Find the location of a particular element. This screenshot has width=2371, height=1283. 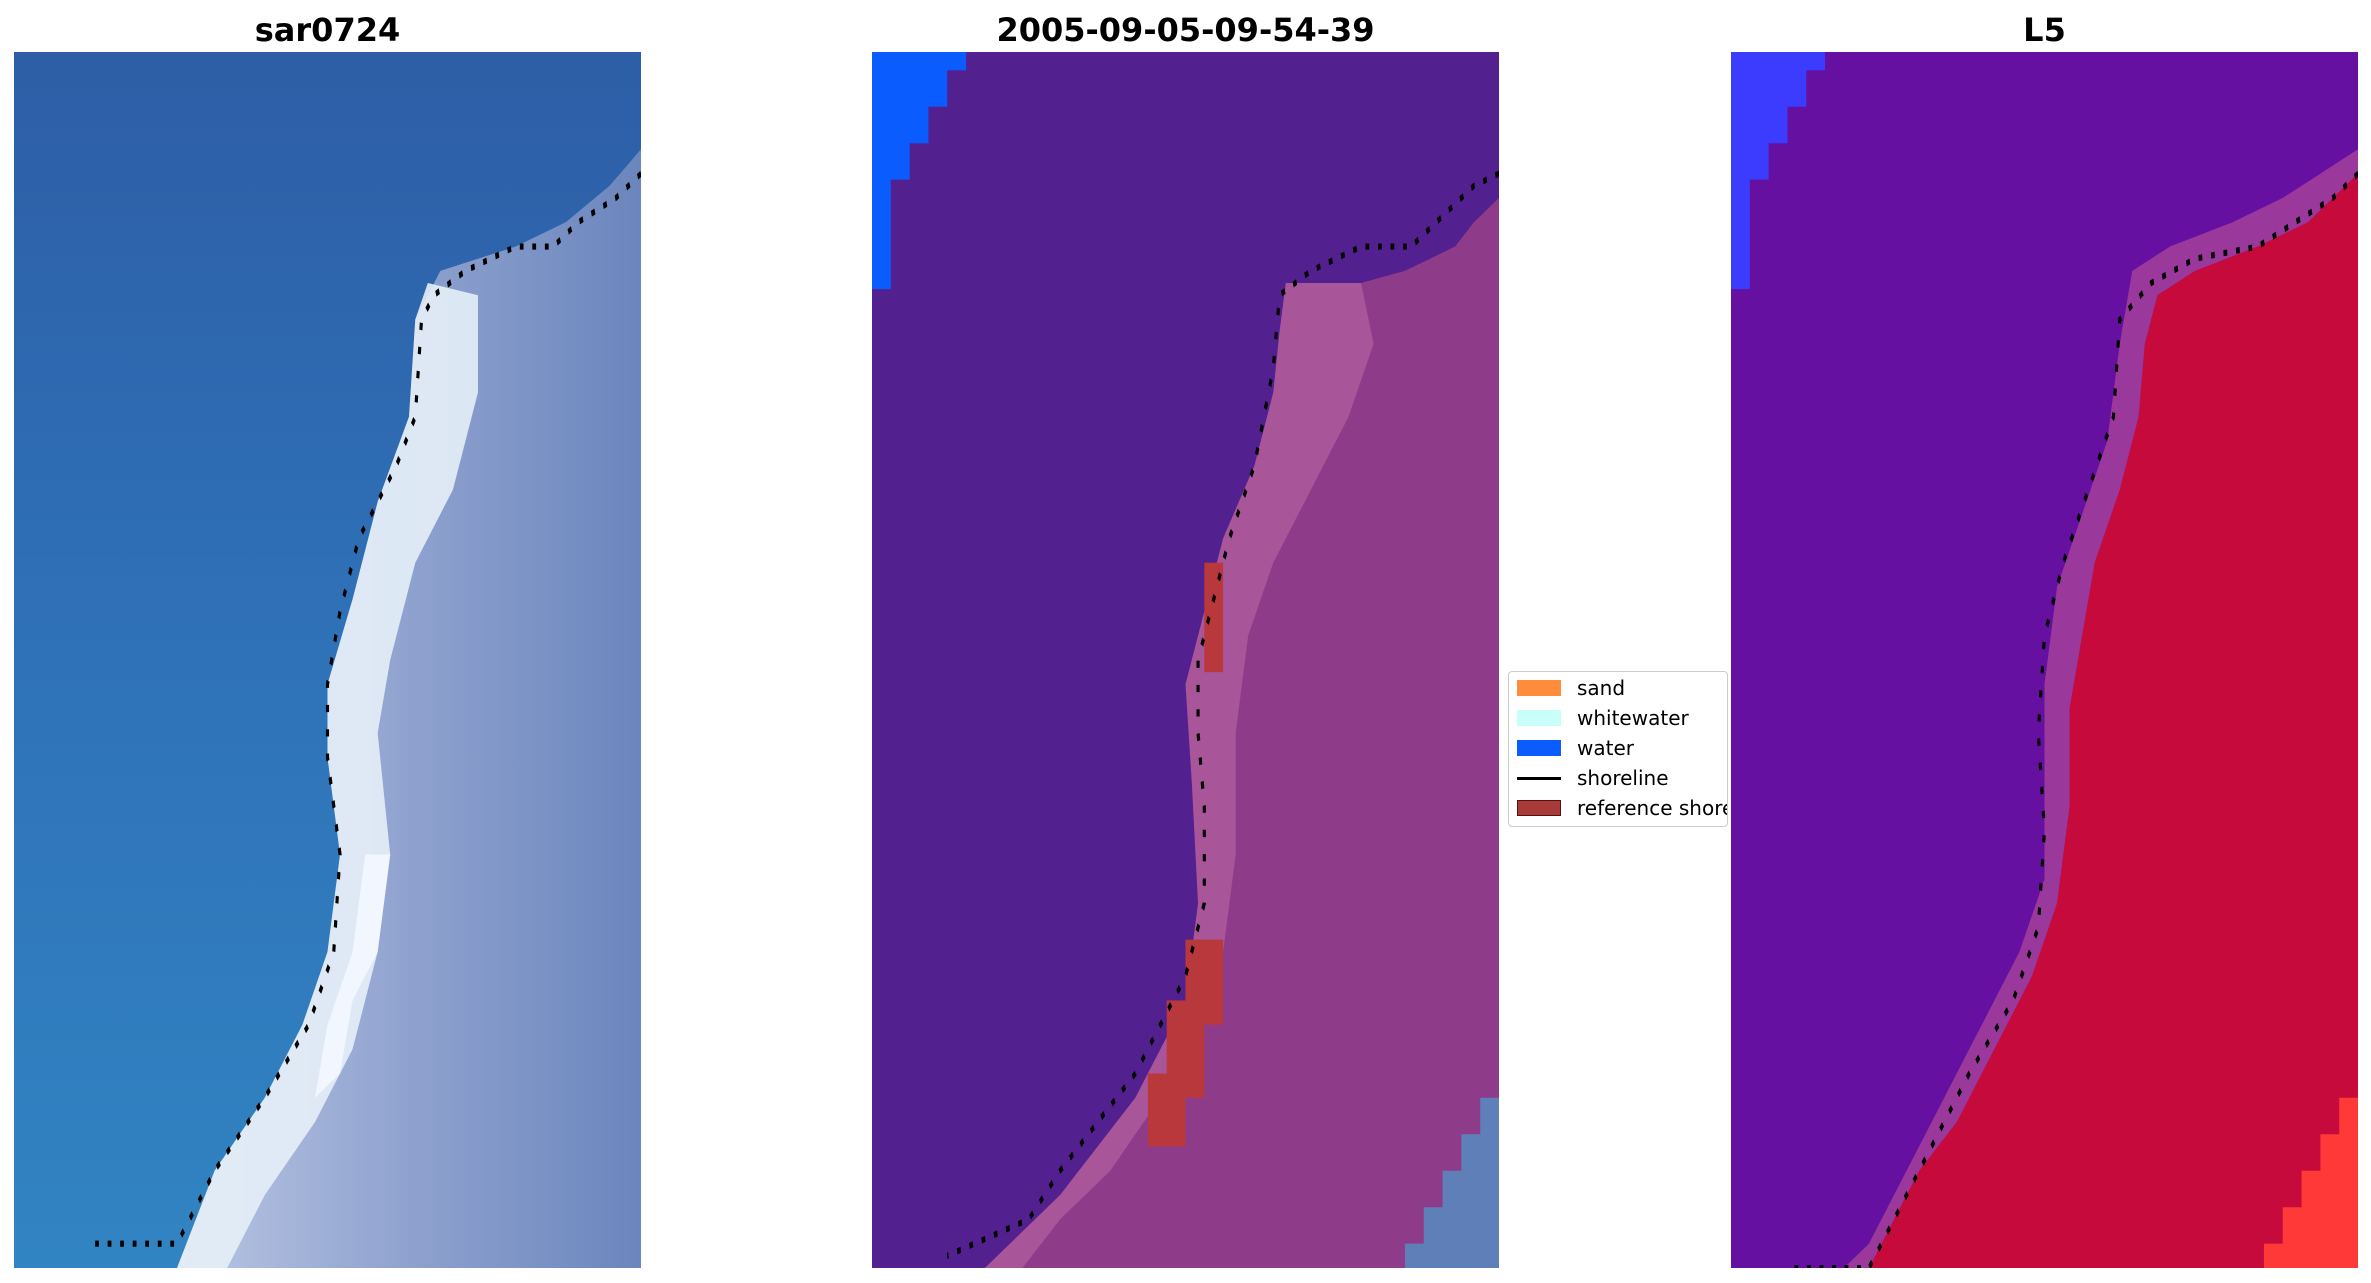

legend-item-reference-shoreline-buffer: reference shoreline buffer is located at coordinates (1622, 808).